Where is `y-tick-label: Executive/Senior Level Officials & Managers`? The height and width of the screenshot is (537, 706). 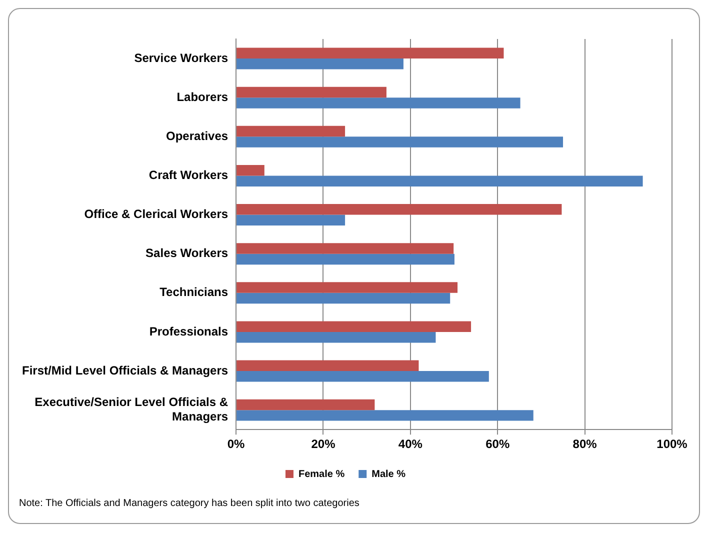 y-tick-label: Executive/Senior Level Officials & Managers is located at coordinates (131, 409).